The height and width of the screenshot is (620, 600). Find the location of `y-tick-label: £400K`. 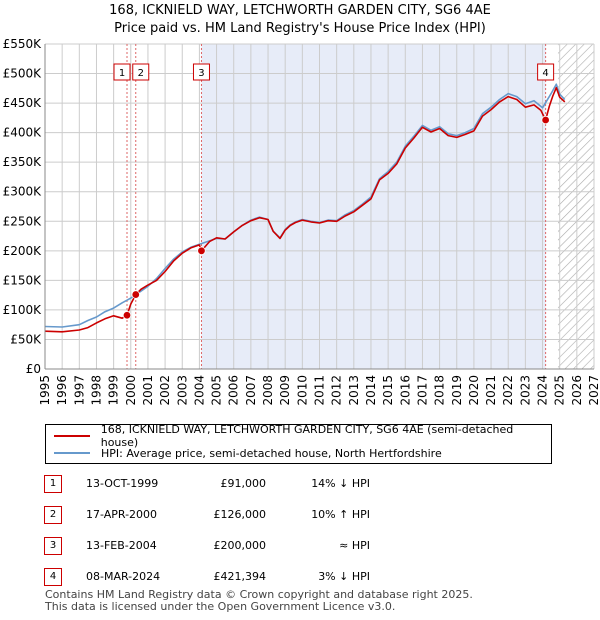

y-tick-label: £400K is located at coordinates (23, 133).